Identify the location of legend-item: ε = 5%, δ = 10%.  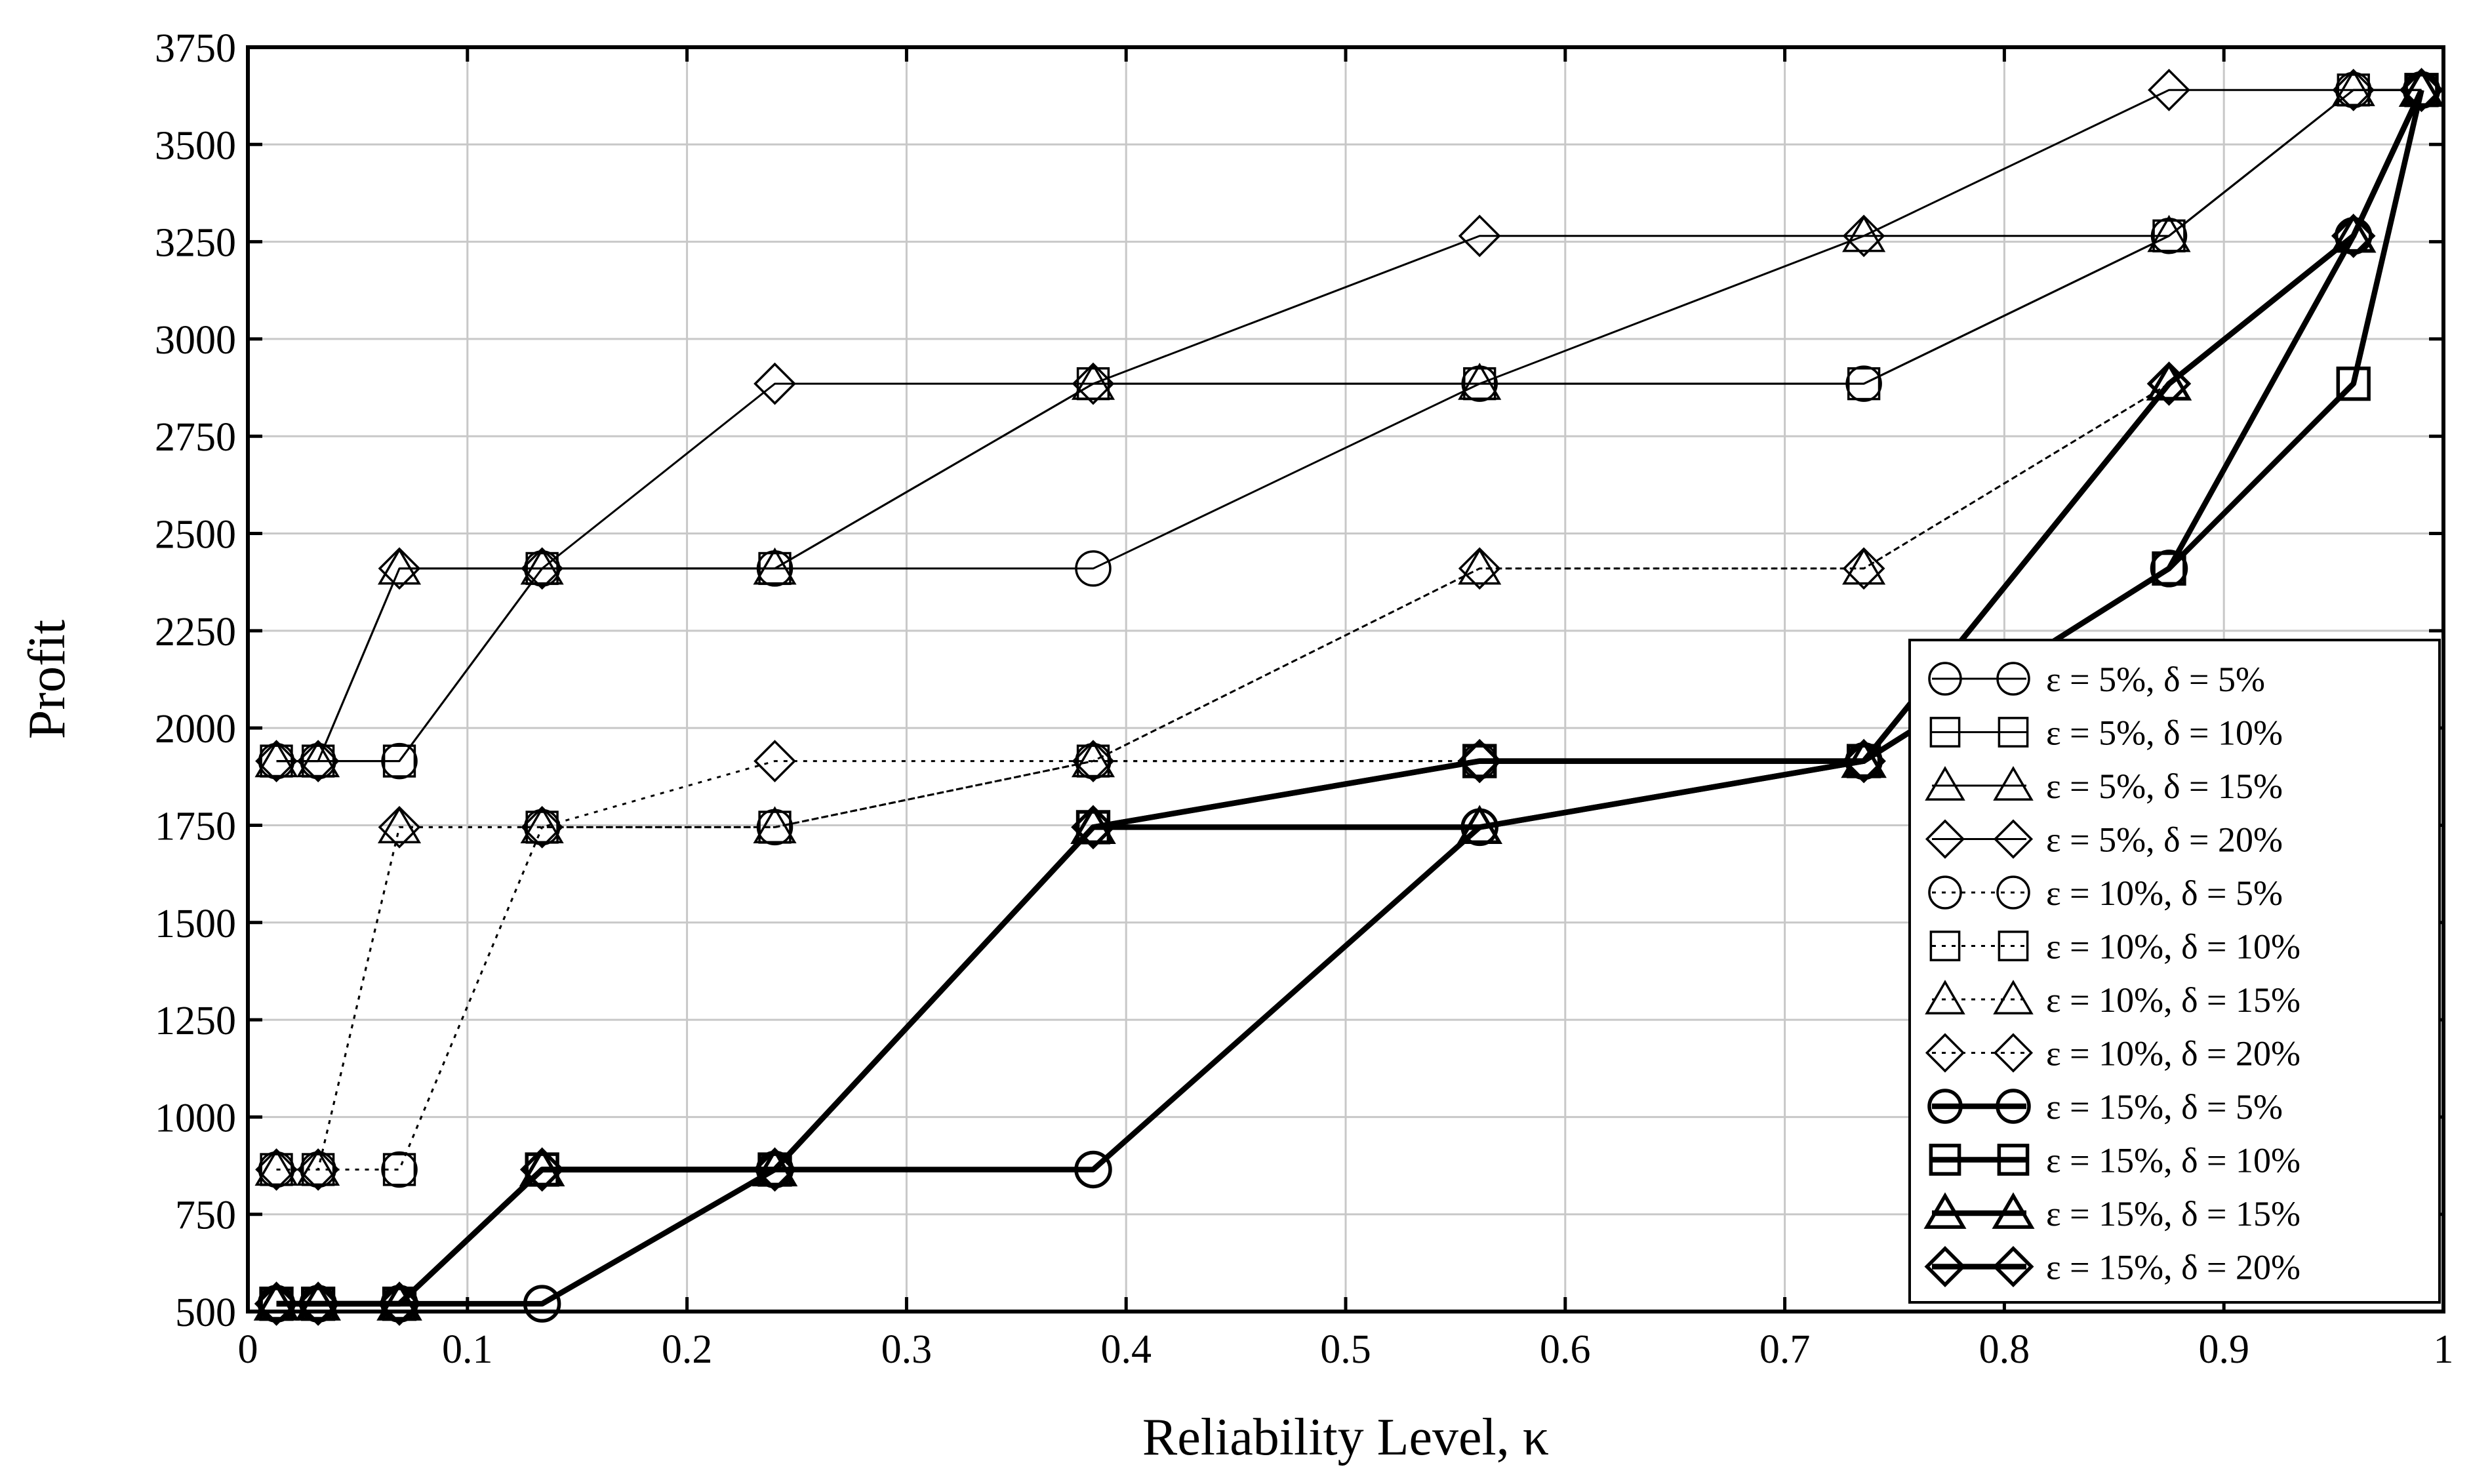
(2106, 733).